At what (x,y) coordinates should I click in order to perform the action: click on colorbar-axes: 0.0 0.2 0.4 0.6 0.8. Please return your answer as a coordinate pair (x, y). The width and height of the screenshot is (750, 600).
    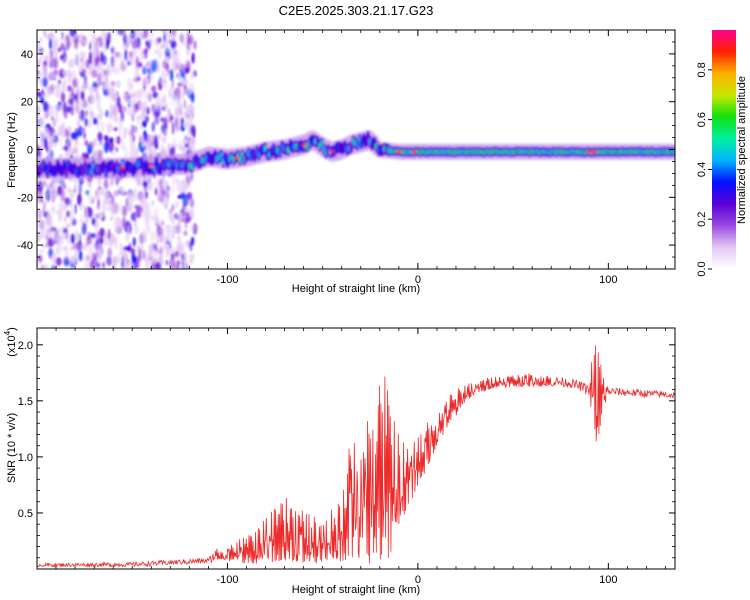
    Looking at the image, I should click on (704, 169).